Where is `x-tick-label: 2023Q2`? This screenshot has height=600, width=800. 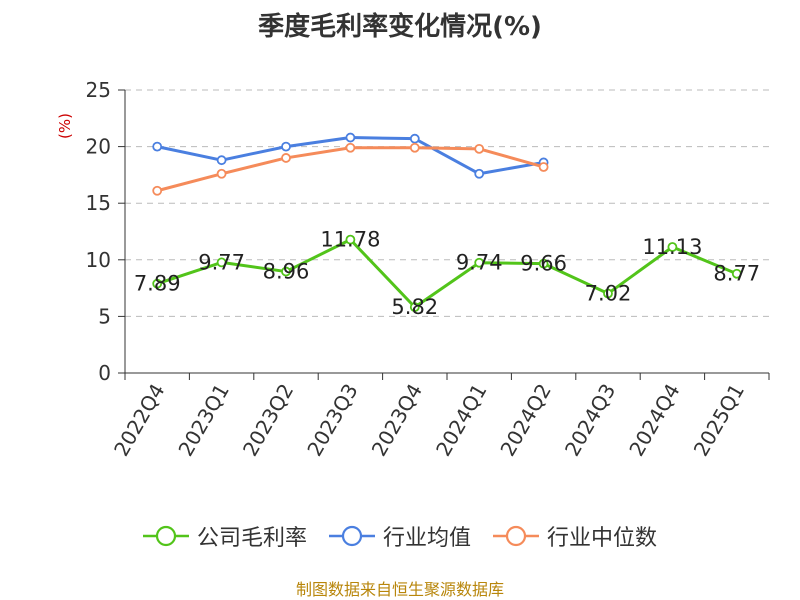
x-tick-label: 2023Q2 is located at coordinates (268, 420).